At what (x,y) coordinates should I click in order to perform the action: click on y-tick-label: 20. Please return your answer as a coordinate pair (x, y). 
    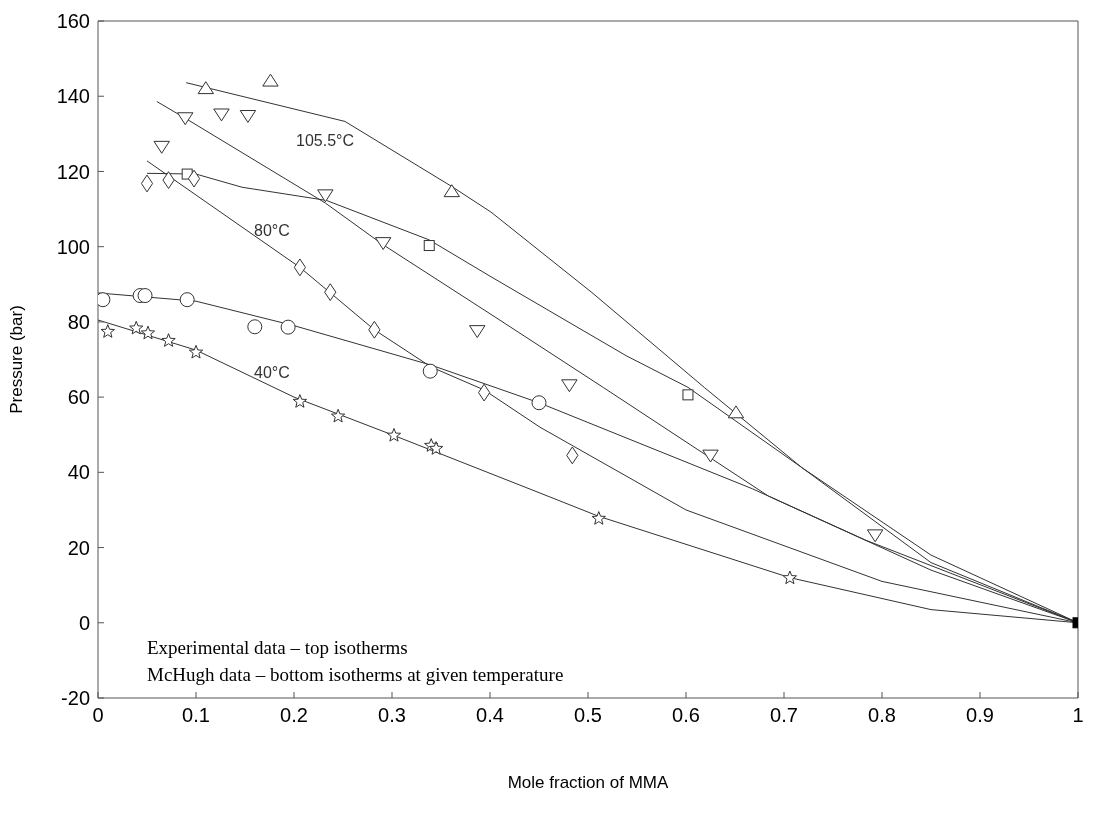
    Looking at the image, I should click on (78, 547).